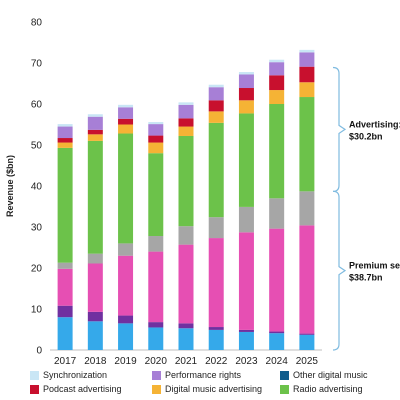 The width and height of the screenshot is (400, 400). Describe the element at coordinates (216, 389) in the screenshot. I see `legend-item: Digital music advertising` at that location.